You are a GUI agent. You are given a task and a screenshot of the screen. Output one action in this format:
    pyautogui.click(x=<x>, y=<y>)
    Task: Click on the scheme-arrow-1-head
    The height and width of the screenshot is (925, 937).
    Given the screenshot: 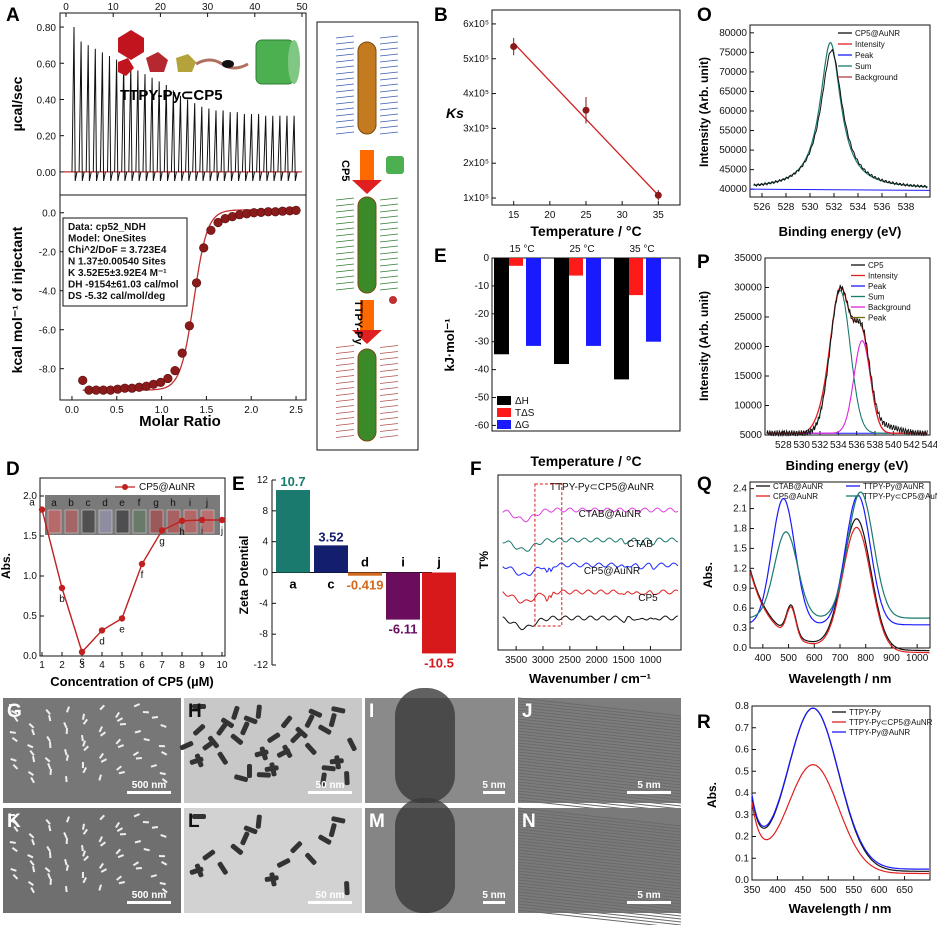 What is the action you would take?
    pyautogui.click(x=367, y=187)
    